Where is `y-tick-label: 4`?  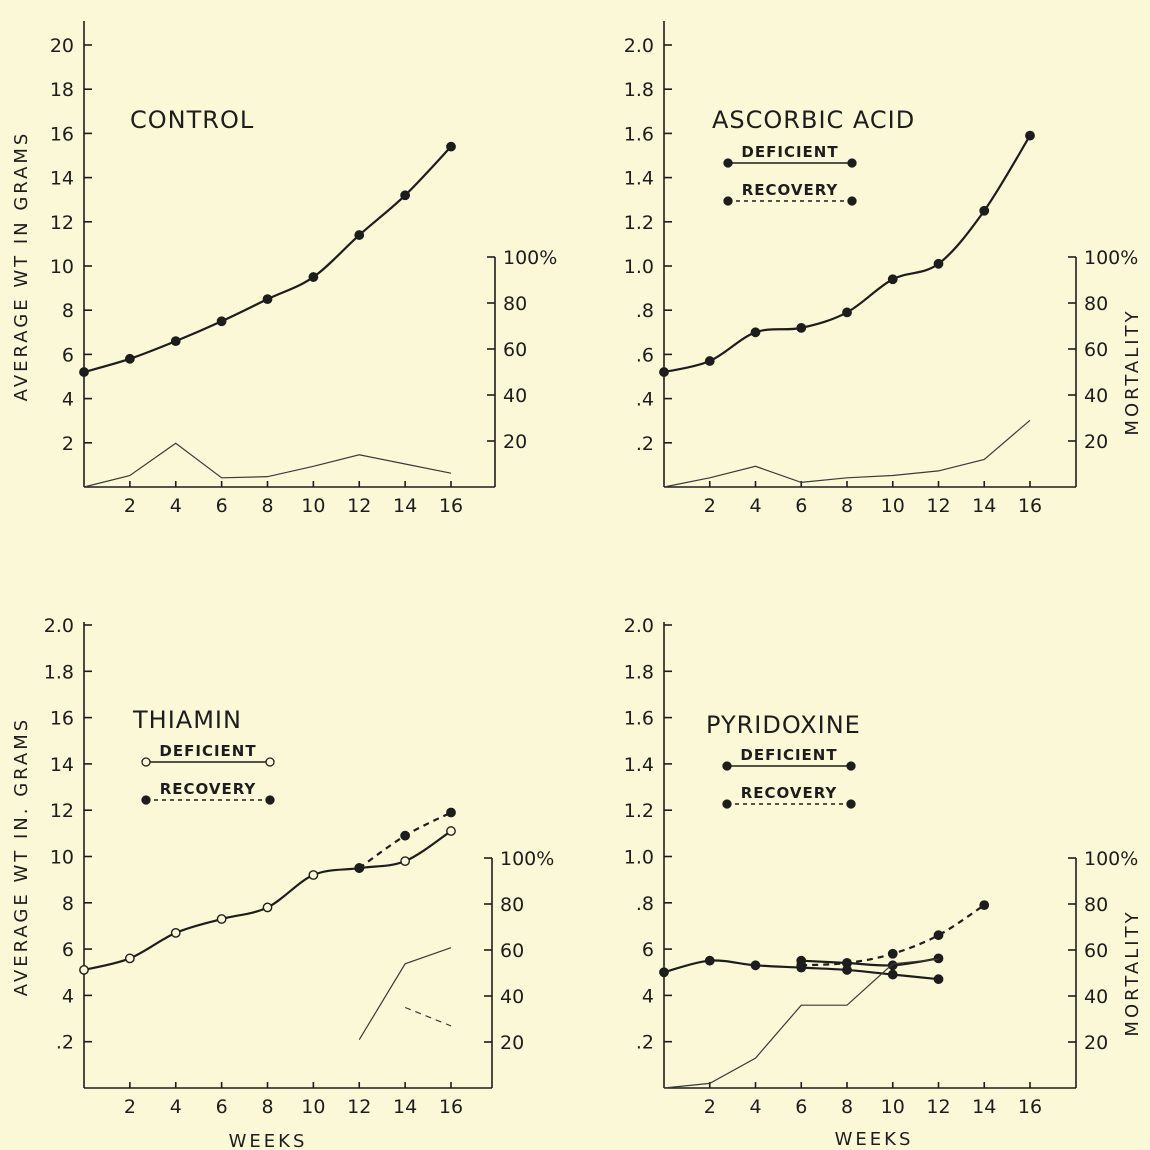
y-tick-label: 4 is located at coordinates (68, 996).